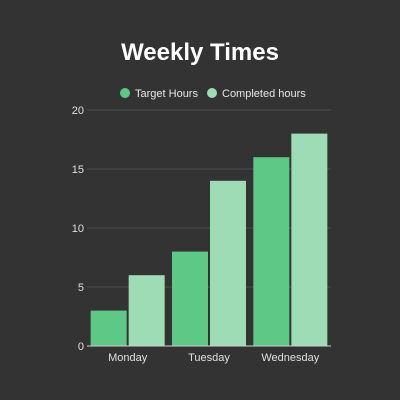 This screenshot has height=400, width=400. What do you see at coordinates (228, 263) in the screenshot?
I see `bar-tuesday-completed` at bounding box center [228, 263].